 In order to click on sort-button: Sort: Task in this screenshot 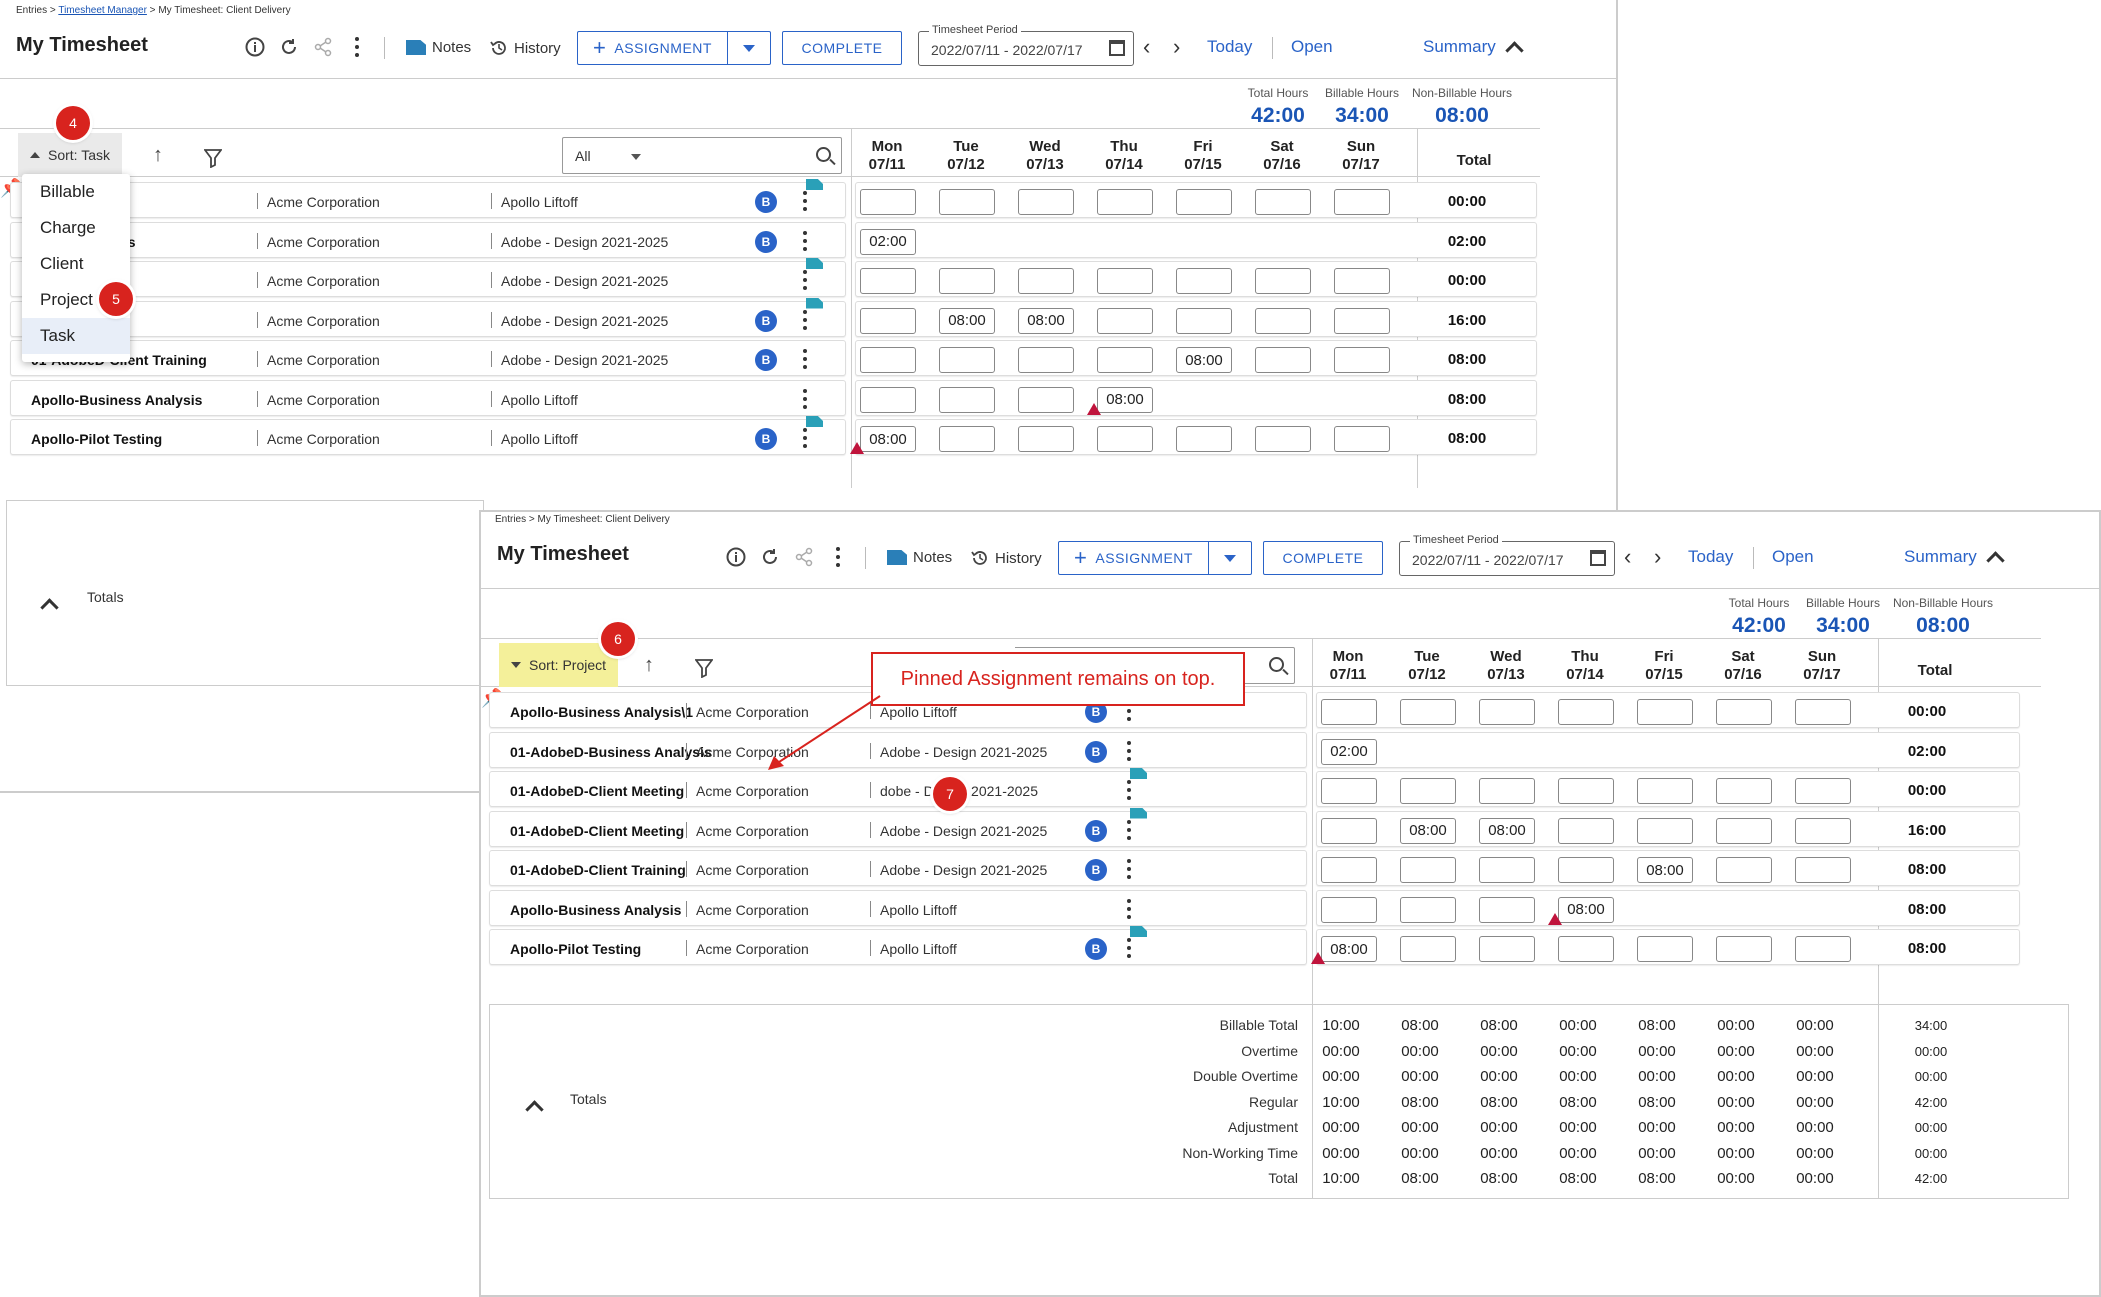, I will do `click(70, 155)`.